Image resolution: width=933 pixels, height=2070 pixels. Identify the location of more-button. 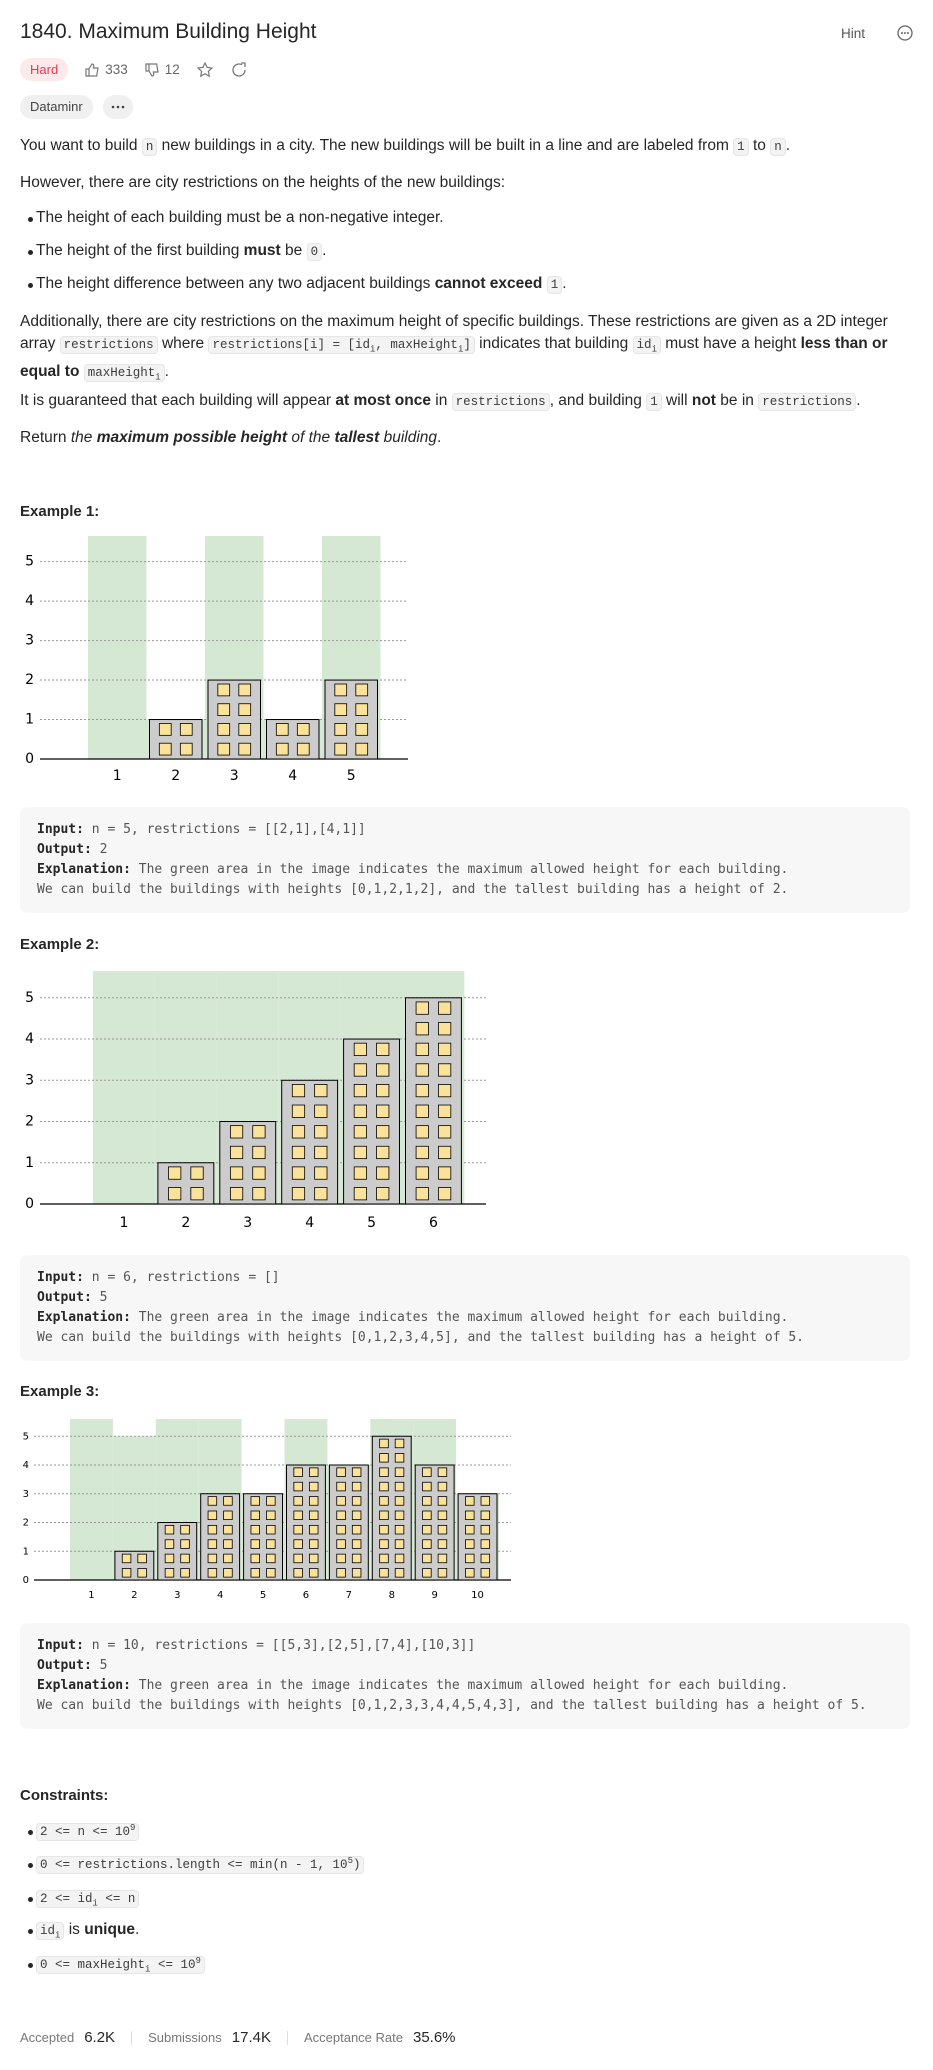
(905, 33).